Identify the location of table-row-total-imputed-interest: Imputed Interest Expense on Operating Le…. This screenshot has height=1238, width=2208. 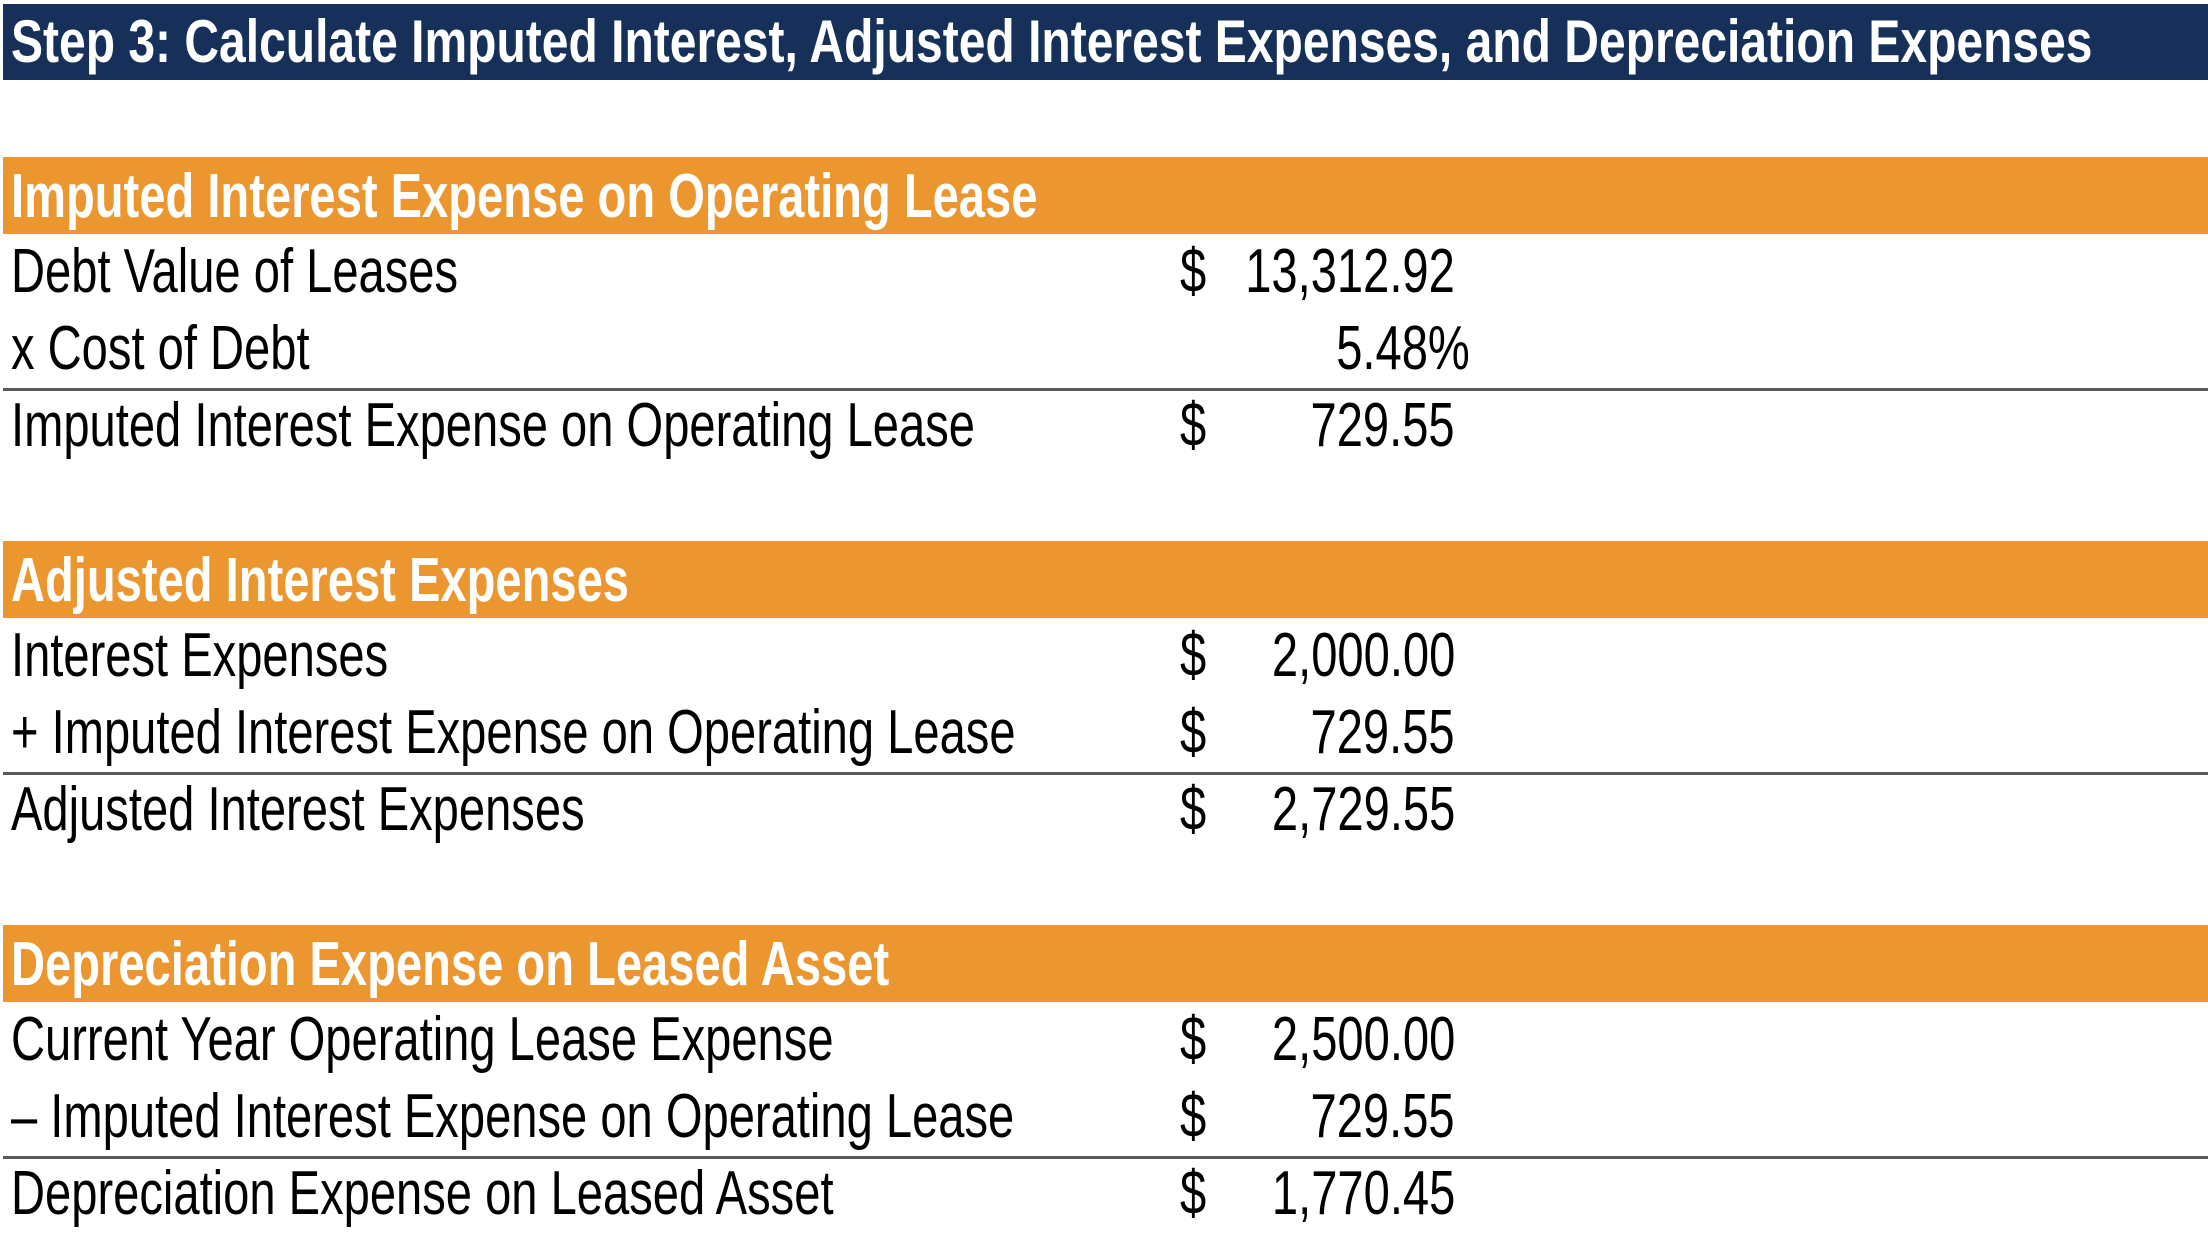
(1105, 426).